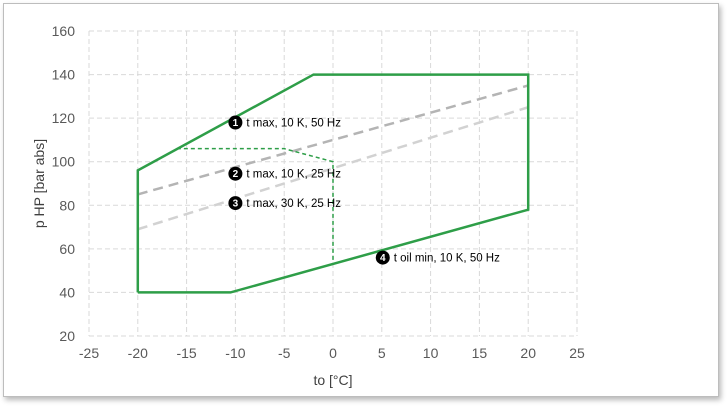 The image size is (728, 406). I want to click on y-tick-label: 80, so click(67, 205).